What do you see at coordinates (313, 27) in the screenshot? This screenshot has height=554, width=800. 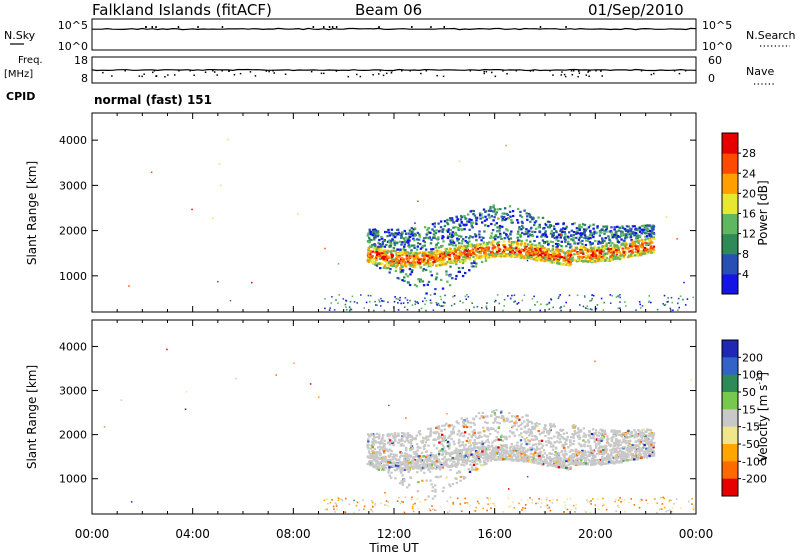 I see `nsearch-point` at bounding box center [313, 27].